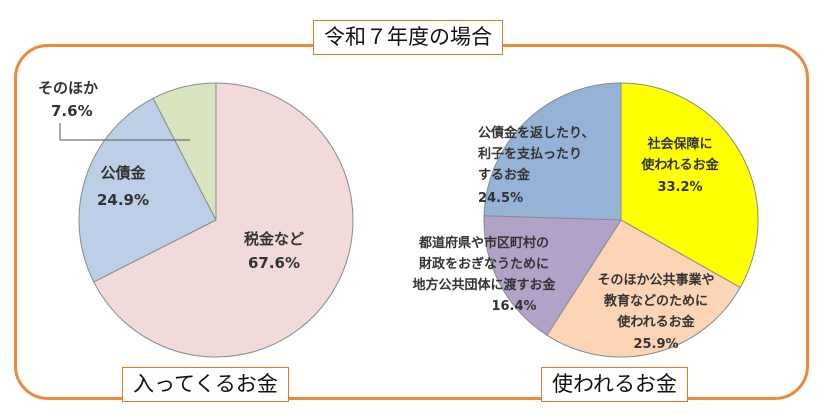 This screenshot has height=415, width=827. I want to click on expense-value-social: 33.2%, so click(679, 187).